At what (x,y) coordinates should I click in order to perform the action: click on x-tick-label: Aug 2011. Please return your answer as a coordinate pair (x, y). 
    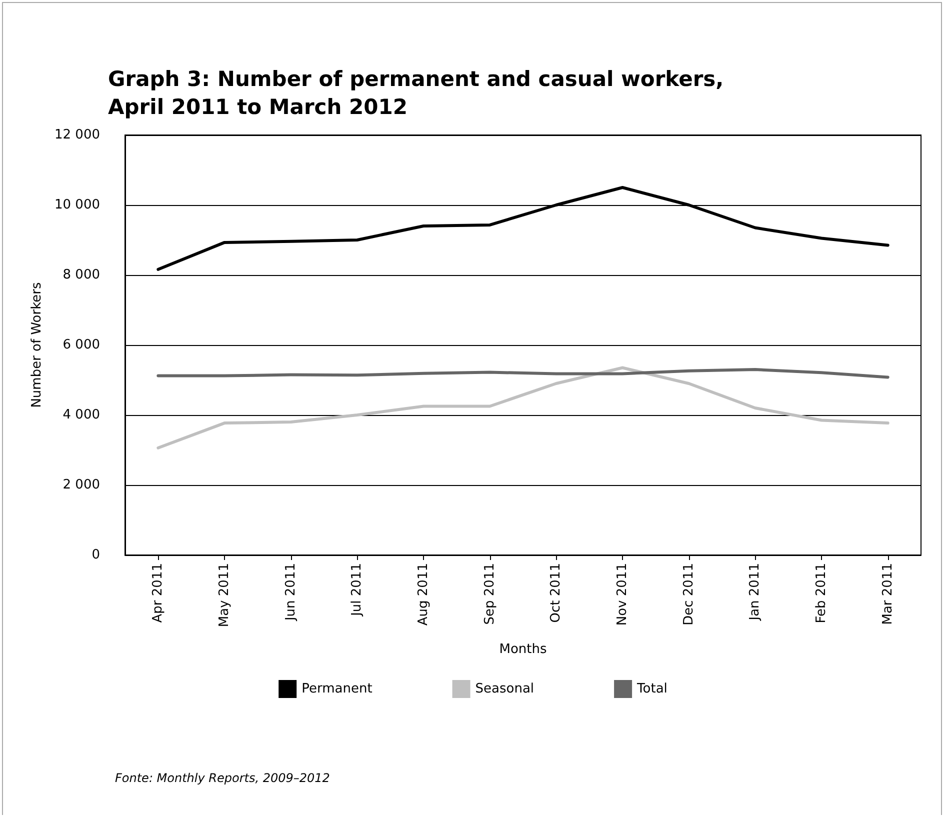
    Looking at the image, I should click on (423, 594).